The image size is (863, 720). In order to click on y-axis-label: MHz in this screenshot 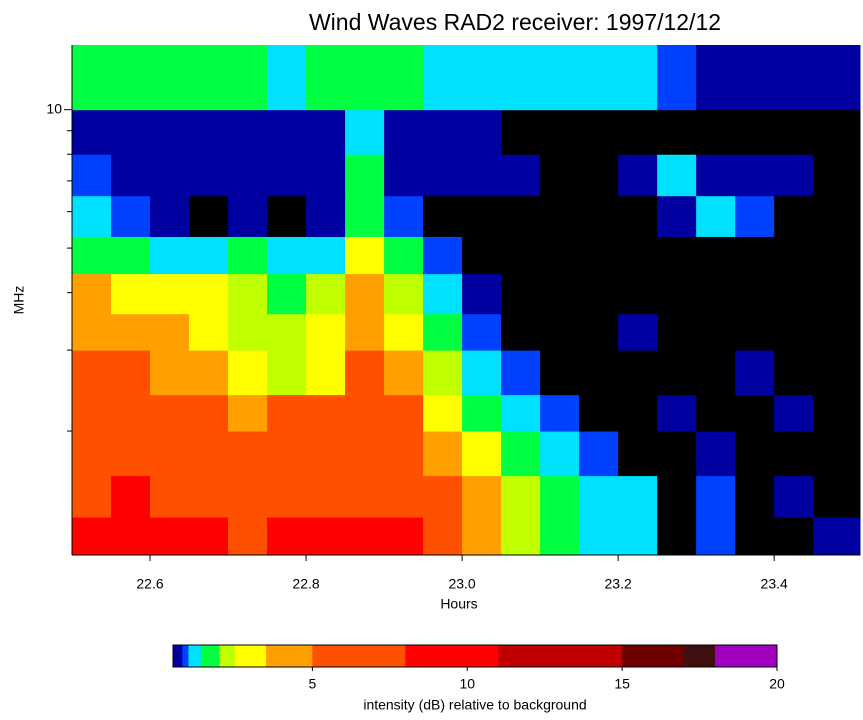, I will do `click(19, 300)`.